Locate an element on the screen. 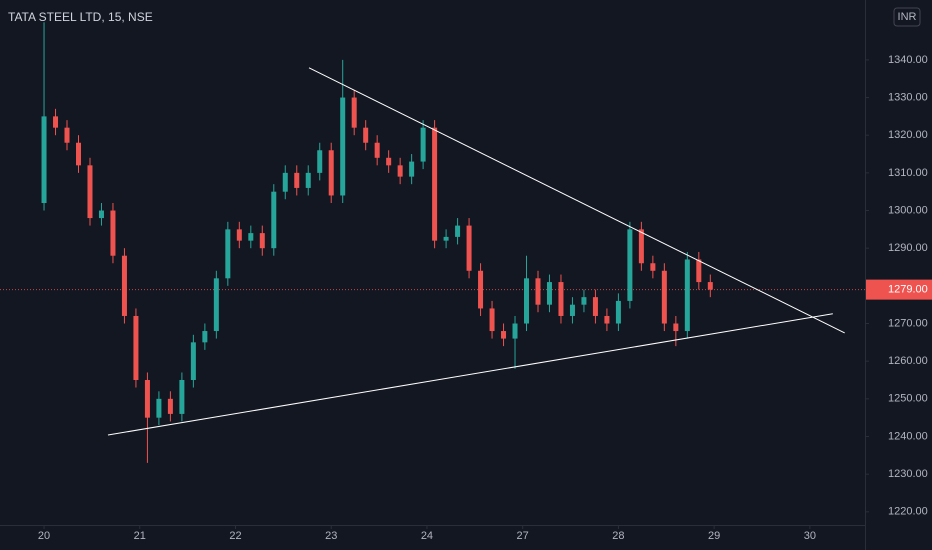 This screenshot has height=550, width=932. y-tick-label: 1320.00 is located at coordinates (908, 135).